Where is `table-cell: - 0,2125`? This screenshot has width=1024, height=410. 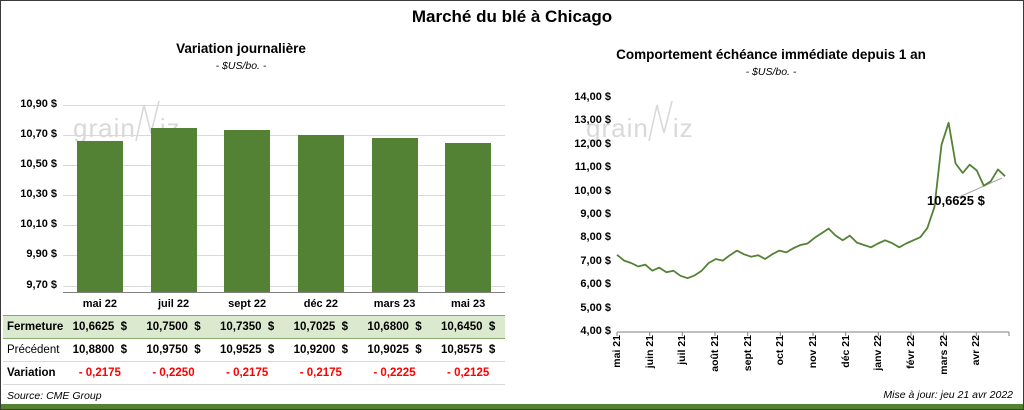
table-cell: - 0,2125 is located at coordinates (468, 373).